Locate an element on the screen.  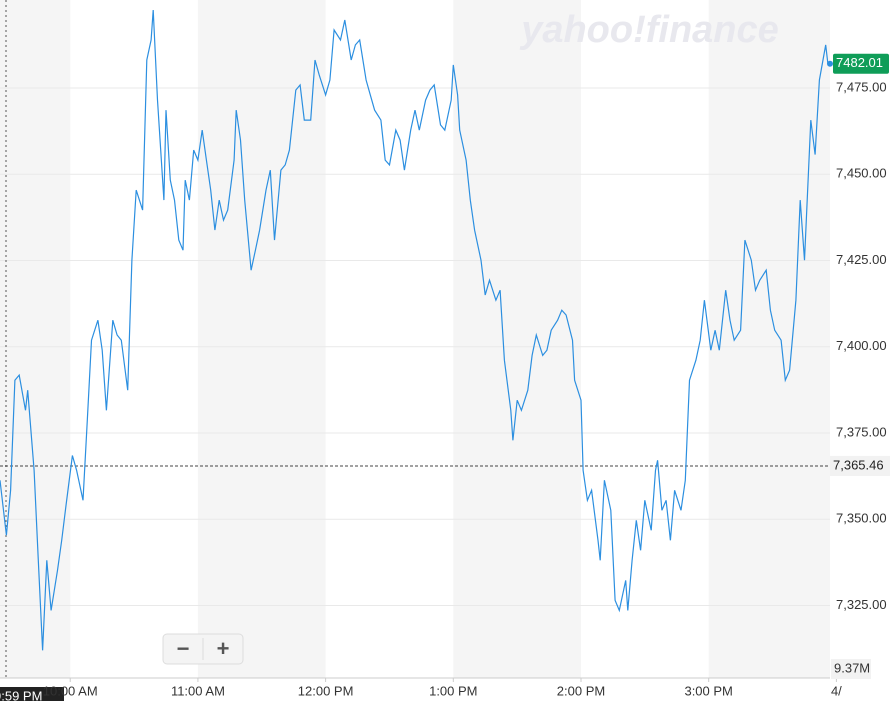
x-tick-label: 3:00 PM is located at coordinates (708, 690).